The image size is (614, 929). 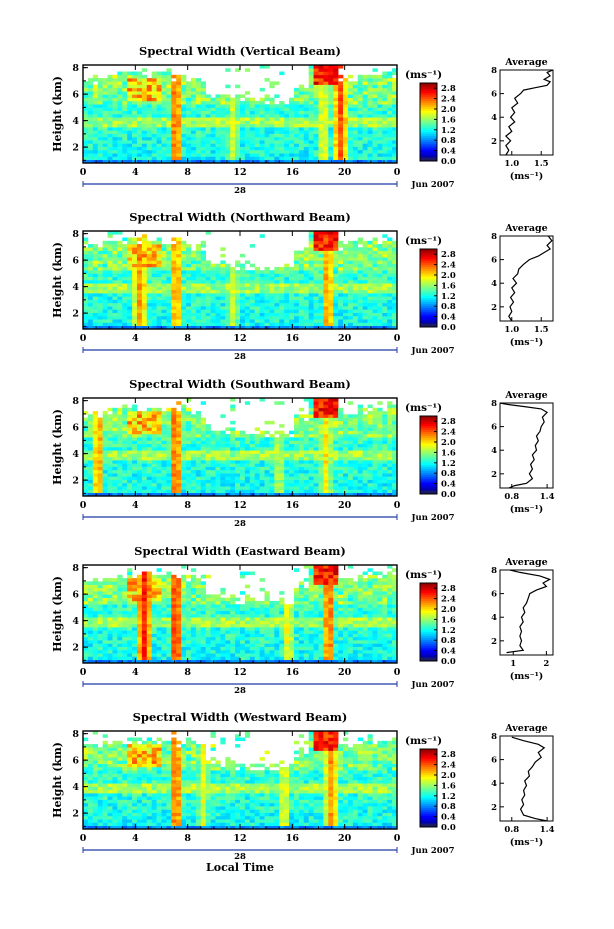 I want to click on panel-title: Spectral Width (Southward Beam), so click(x=240, y=384).